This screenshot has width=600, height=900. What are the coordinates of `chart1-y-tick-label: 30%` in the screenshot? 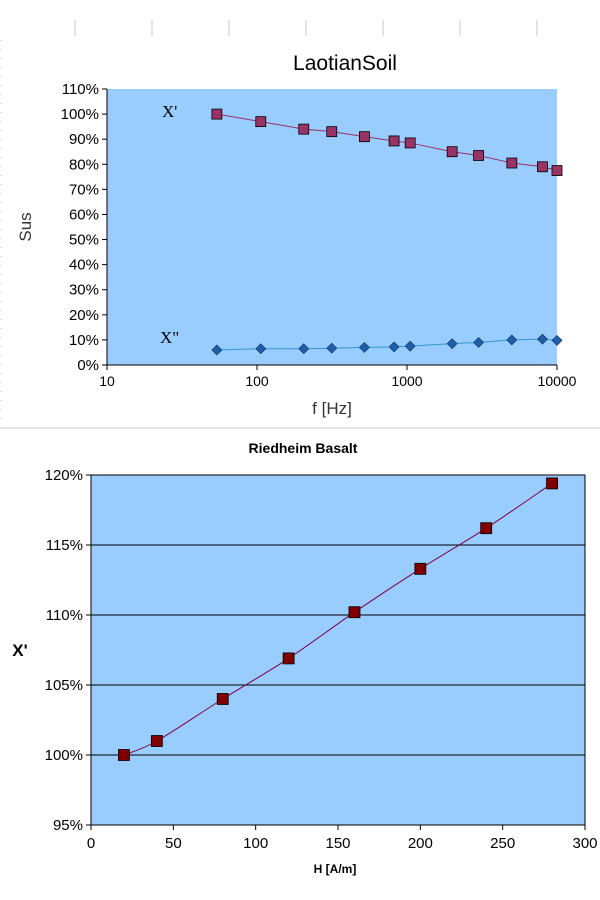 It's located at (84, 290).